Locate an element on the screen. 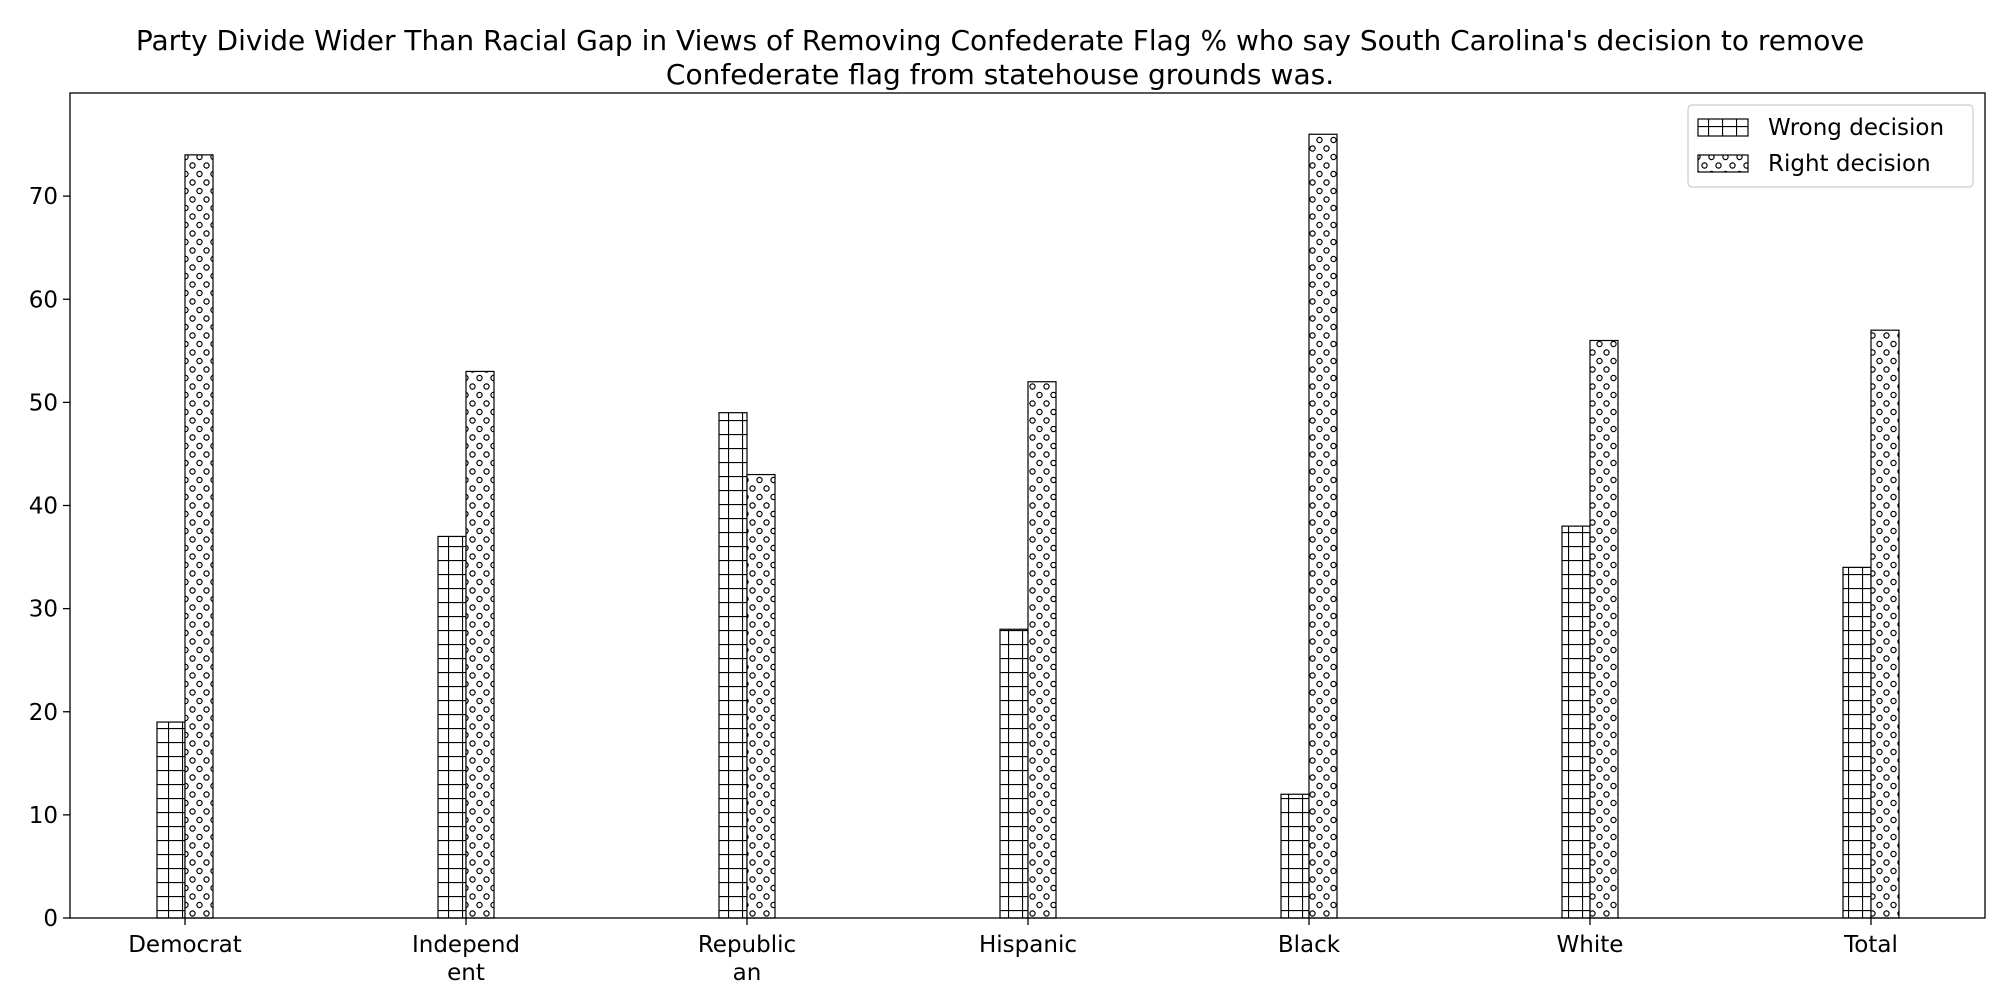  y-tick-label: 10 is located at coordinates (43, 816).